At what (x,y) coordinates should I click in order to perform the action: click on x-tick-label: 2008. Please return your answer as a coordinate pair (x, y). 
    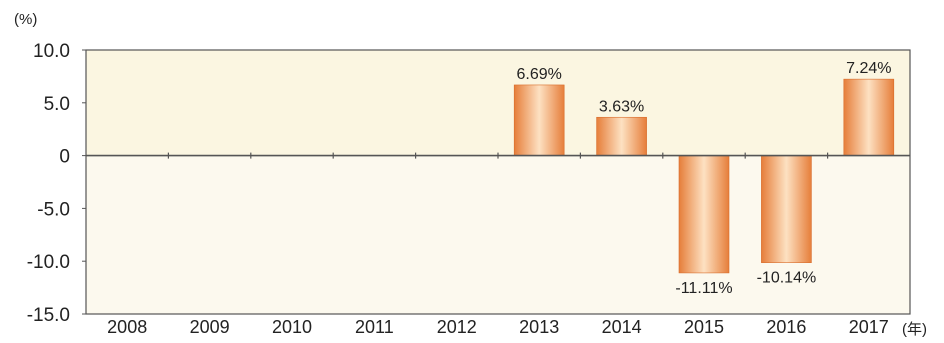
    Looking at the image, I should click on (127, 327).